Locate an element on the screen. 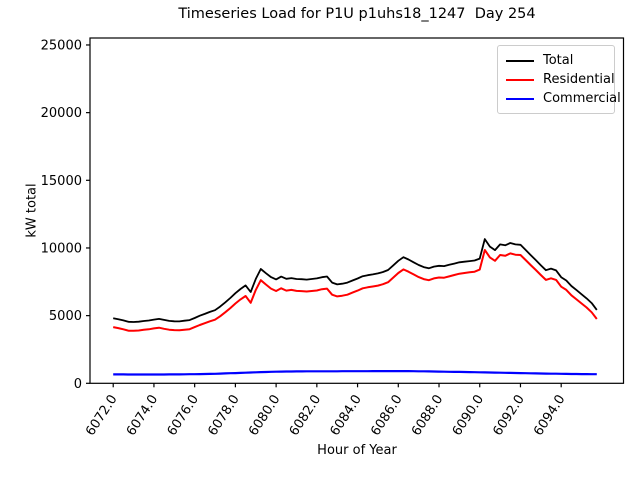  commercial-line is located at coordinates (355, 373).